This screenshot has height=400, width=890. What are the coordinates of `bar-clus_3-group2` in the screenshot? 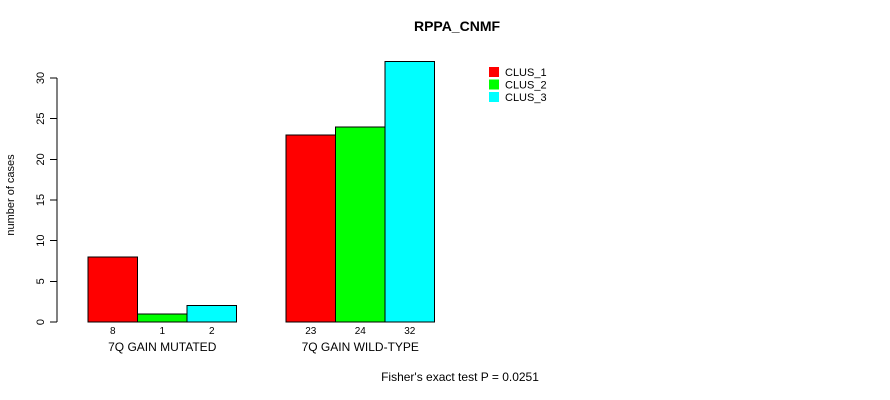 It's located at (409, 192).